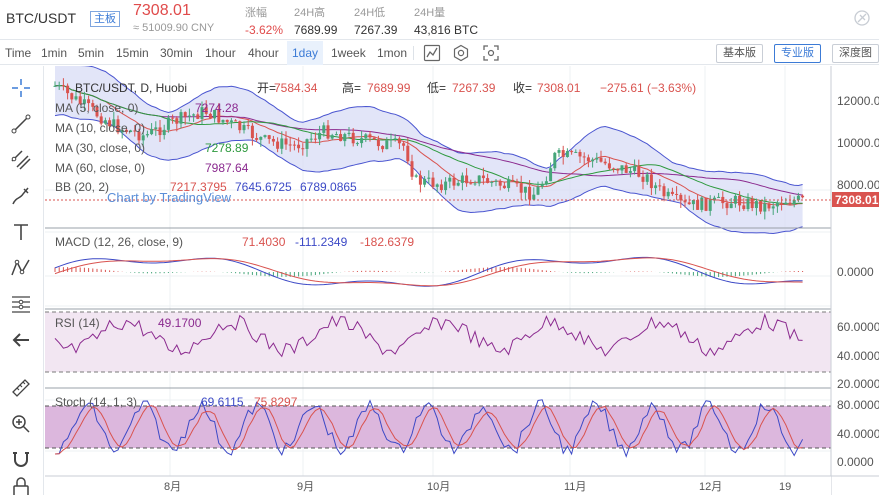 This screenshot has height=495, width=879. What do you see at coordinates (858, 143) in the screenshot?
I see `price-axis-label: 10000.00` at bounding box center [858, 143].